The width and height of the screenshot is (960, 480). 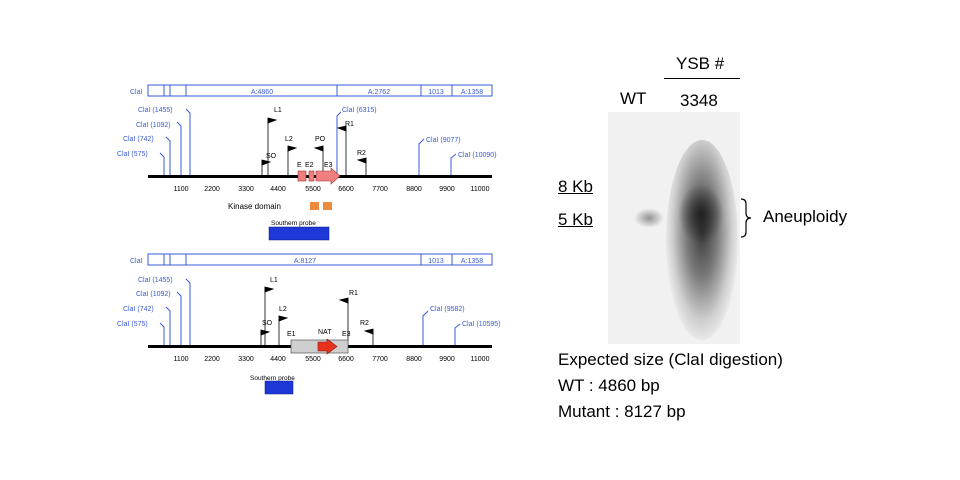 I want to click on mutant-segment-1013: 1013, so click(x=436, y=261).